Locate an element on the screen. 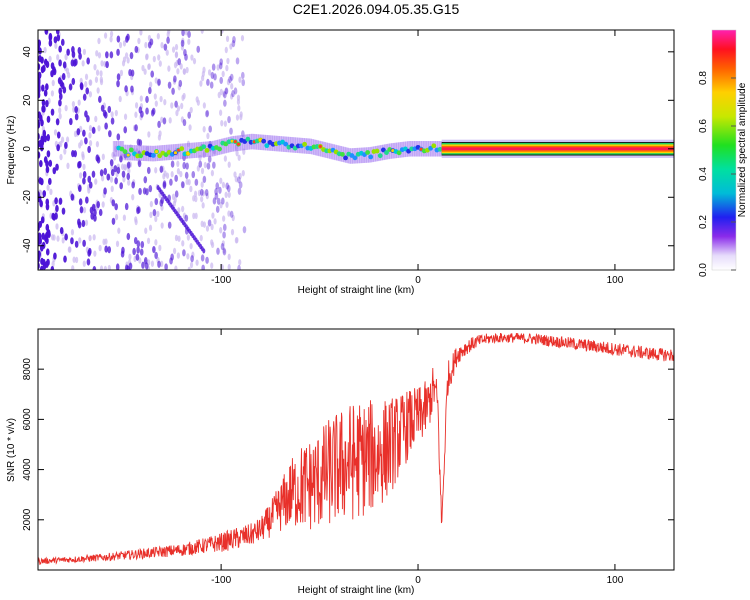 The width and height of the screenshot is (750, 600). signal-peak is located at coordinates (421, 149).